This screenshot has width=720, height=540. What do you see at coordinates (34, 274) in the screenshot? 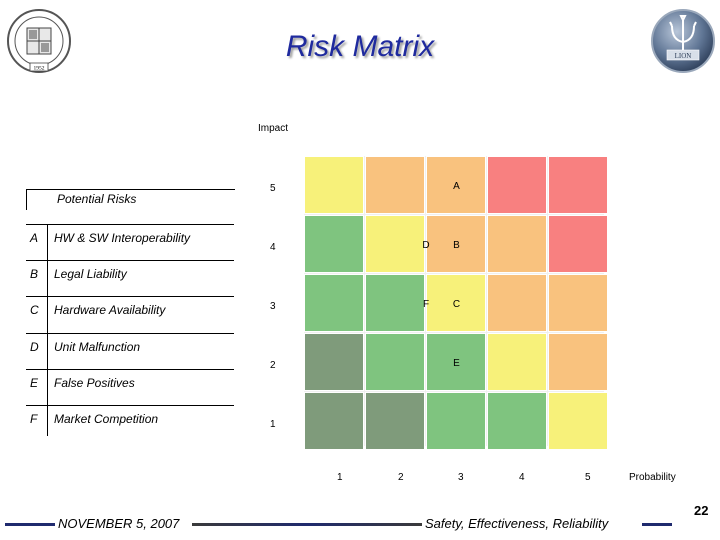
I see `legend-code: B` at bounding box center [34, 274].